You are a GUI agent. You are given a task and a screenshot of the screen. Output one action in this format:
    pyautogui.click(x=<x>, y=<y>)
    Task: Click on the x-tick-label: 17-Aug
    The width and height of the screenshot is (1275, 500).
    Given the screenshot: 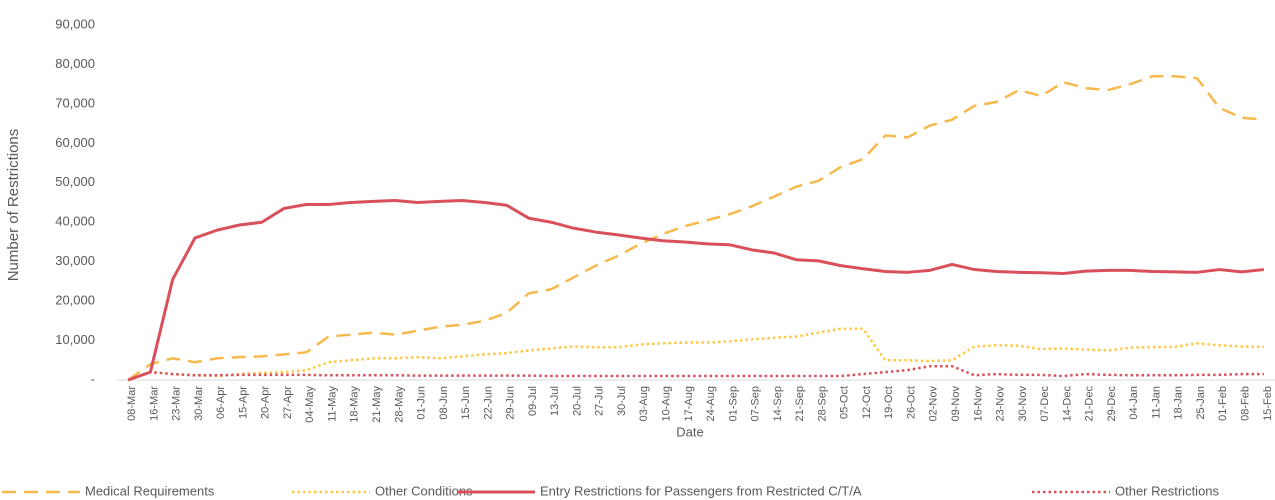 What is the action you would take?
    pyautogui.click(x=689, y=403)
    